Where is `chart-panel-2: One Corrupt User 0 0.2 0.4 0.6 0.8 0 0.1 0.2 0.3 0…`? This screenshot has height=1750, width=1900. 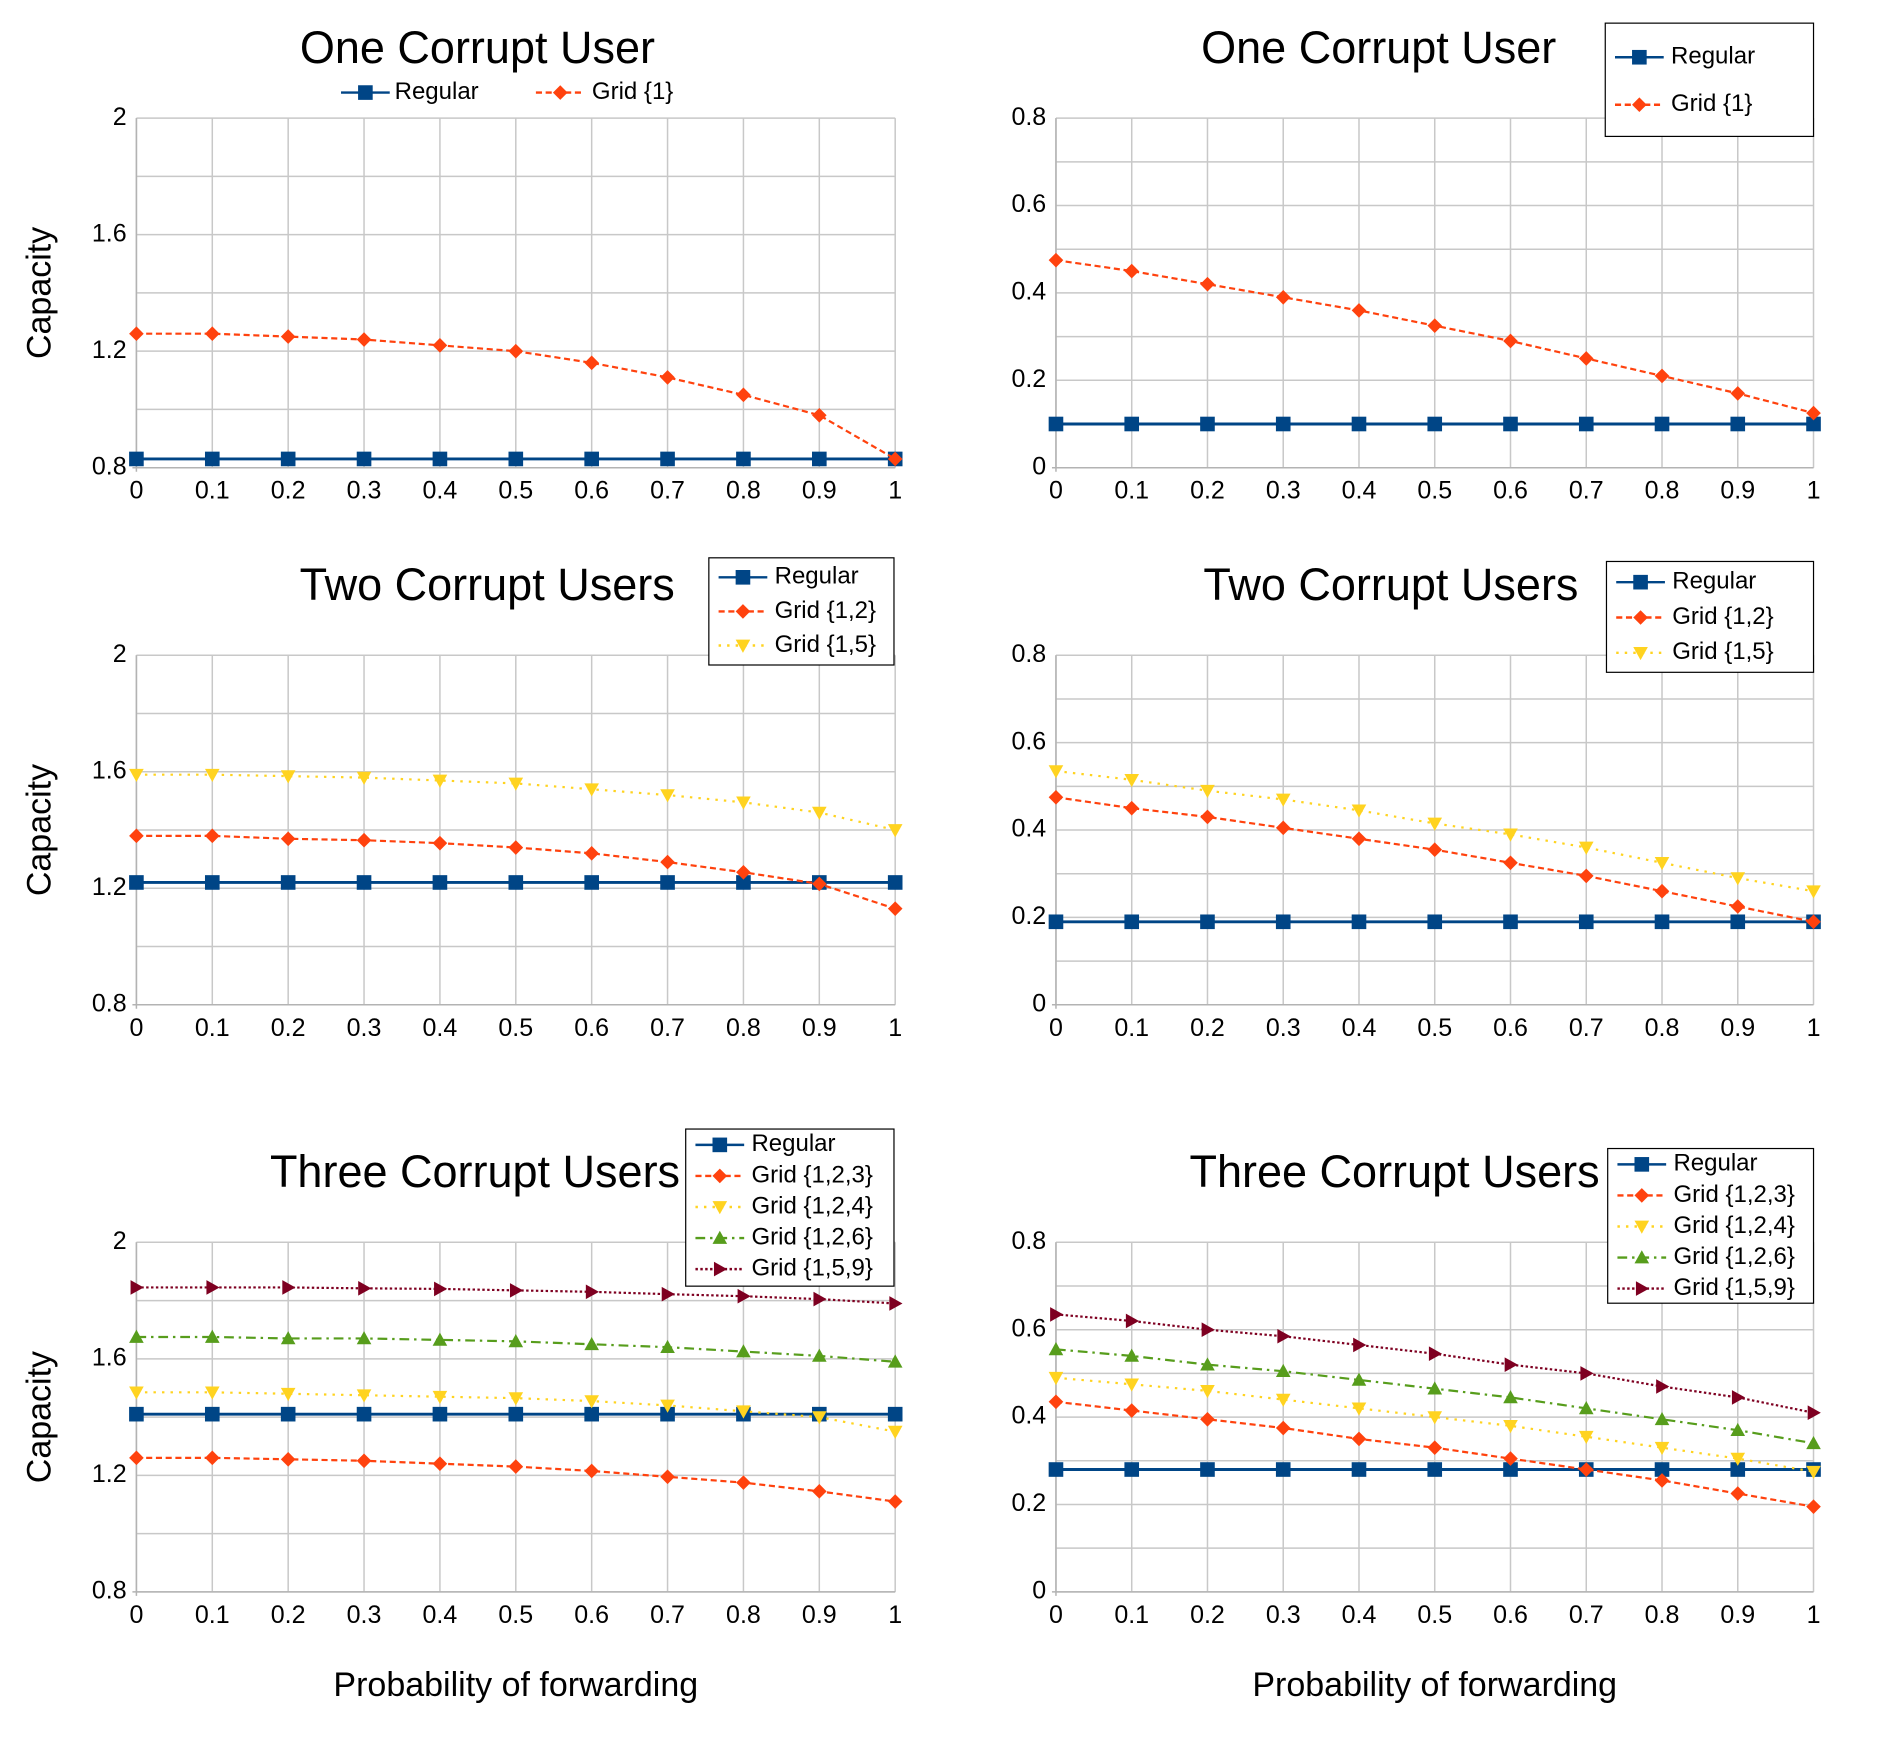
chart-panel-2: One Corrupt User 0 0.2 0.4 0.6 0.8 0 0.1 0.2 0.3 0… is located at coordinates (1416, 263).